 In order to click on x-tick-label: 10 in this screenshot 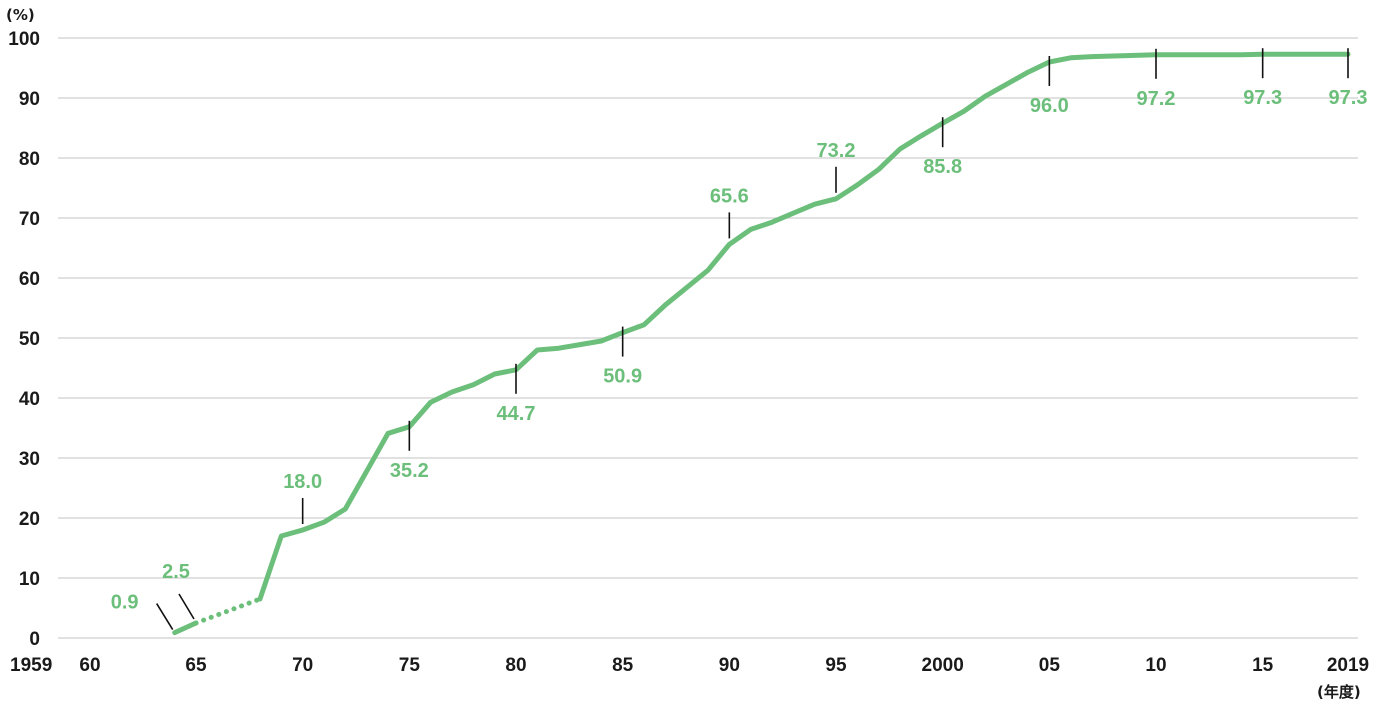, I will do `click(1155, 665)`.